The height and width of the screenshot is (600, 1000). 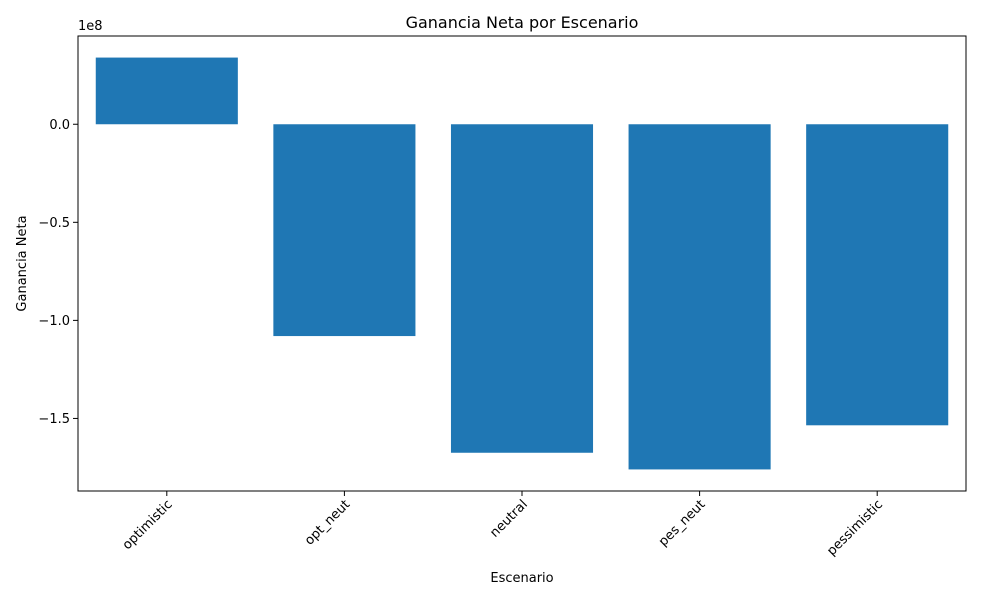 I want to click on chart-title: Ganancia Neta por Escenario, so click(x=522, y=22).